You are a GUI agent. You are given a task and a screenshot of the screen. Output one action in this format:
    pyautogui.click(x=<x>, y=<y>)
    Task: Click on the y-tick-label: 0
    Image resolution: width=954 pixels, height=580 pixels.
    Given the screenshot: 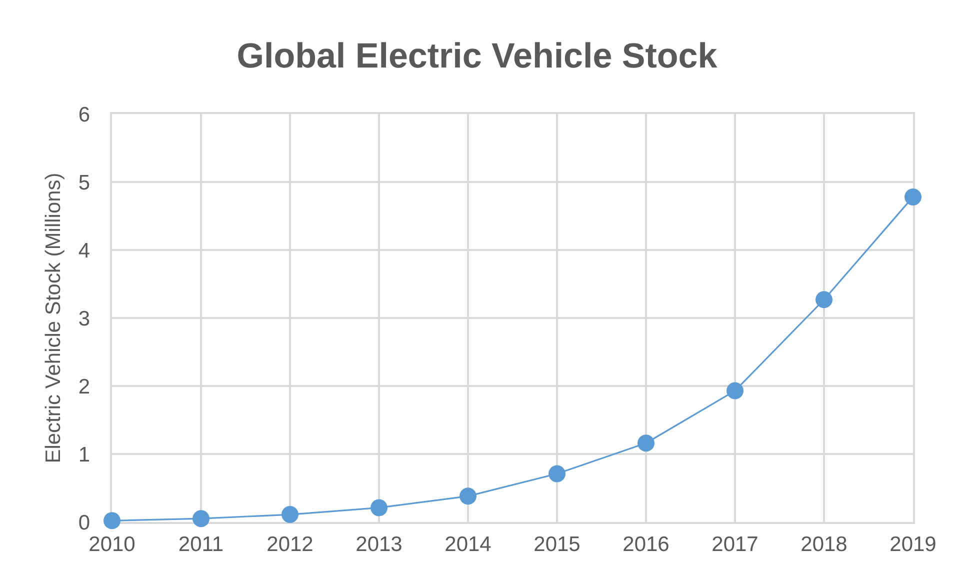 What is the action you would take?
    pyautogui.click(x=84, y=522)
    